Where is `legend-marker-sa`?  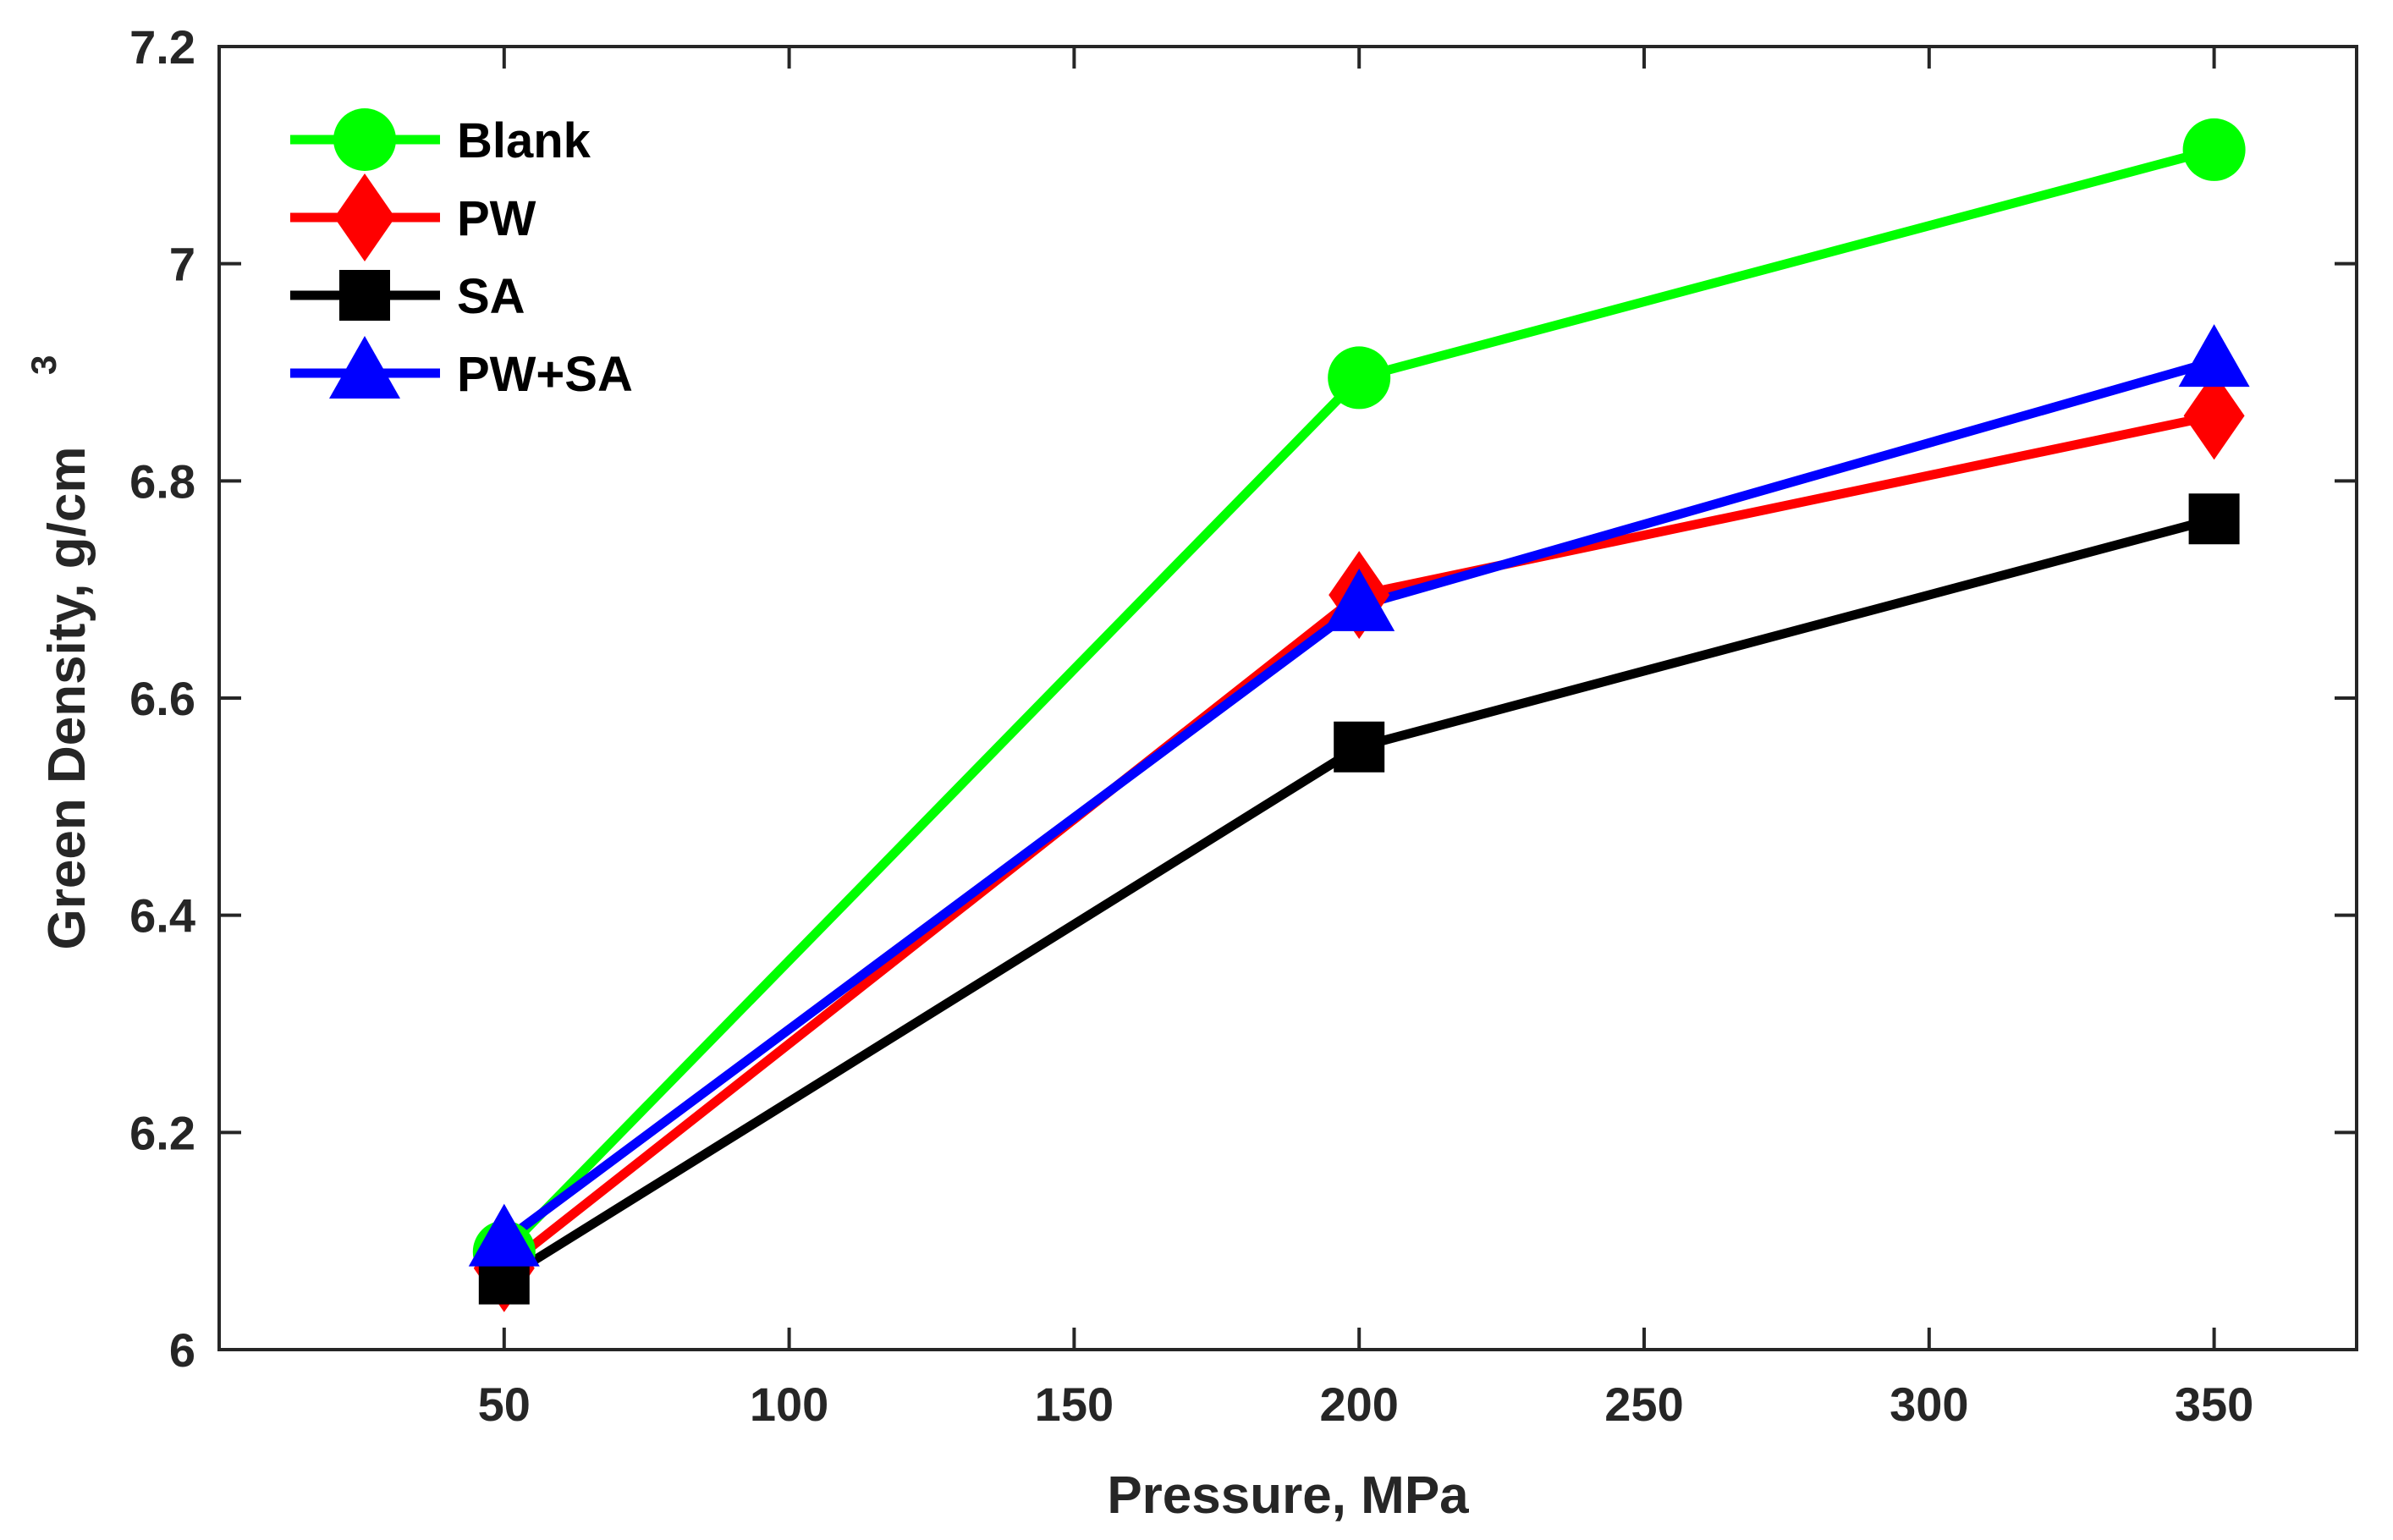 legend-marker-sa is located at coordinates (364, 295).